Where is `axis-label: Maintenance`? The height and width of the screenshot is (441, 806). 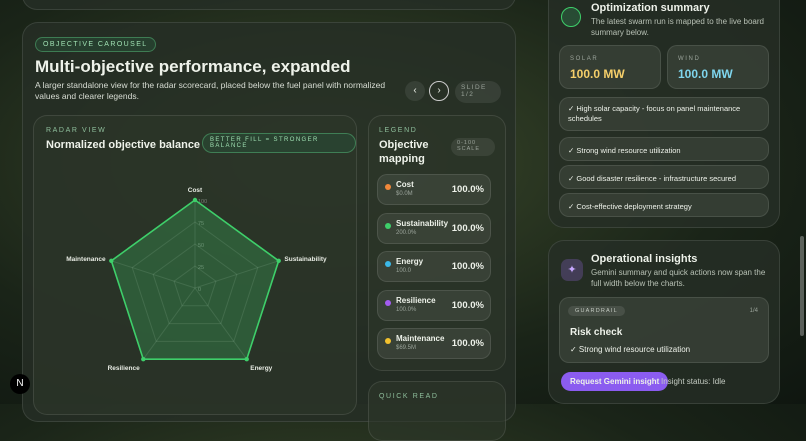 axis-label: Maintenance is located at coordinates (86, 259).